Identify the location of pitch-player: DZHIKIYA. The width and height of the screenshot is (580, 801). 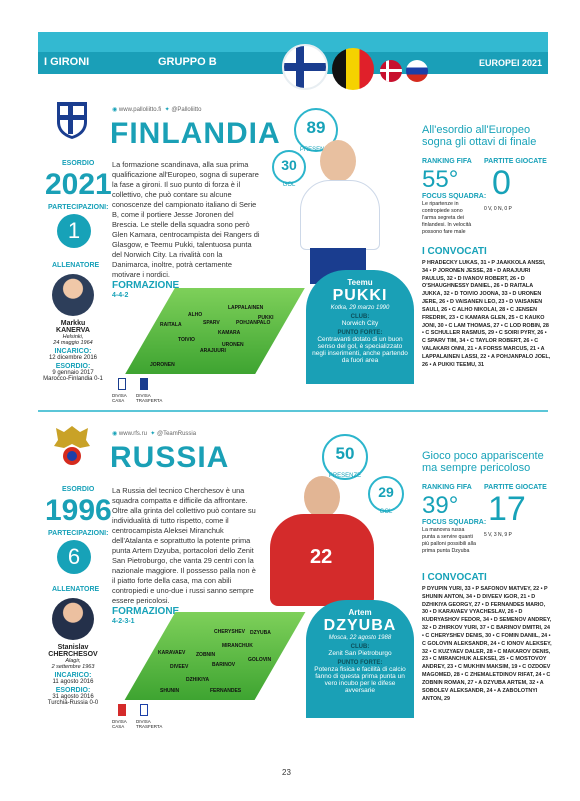
(198, 680).